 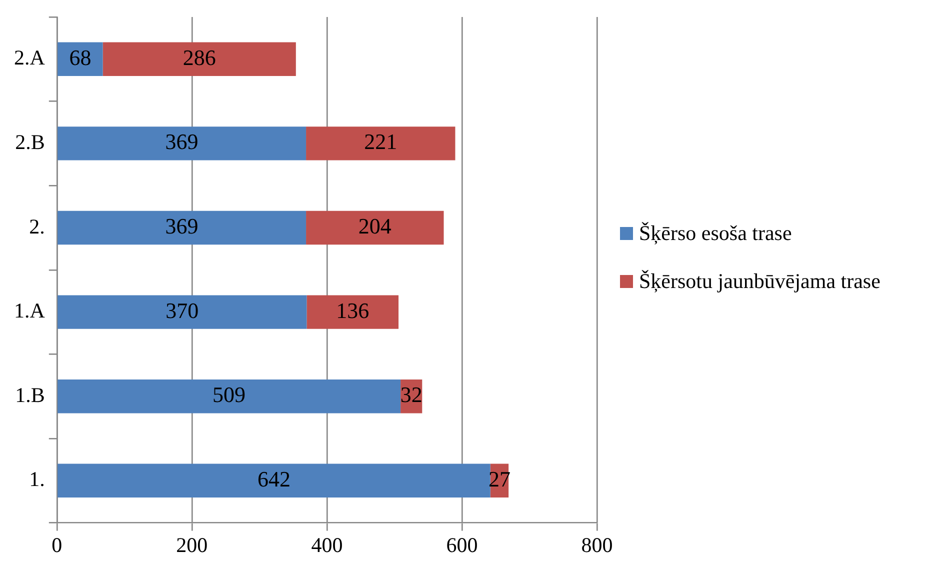 I want to click on x-tick-label: 800, so click(x=597, y=544).